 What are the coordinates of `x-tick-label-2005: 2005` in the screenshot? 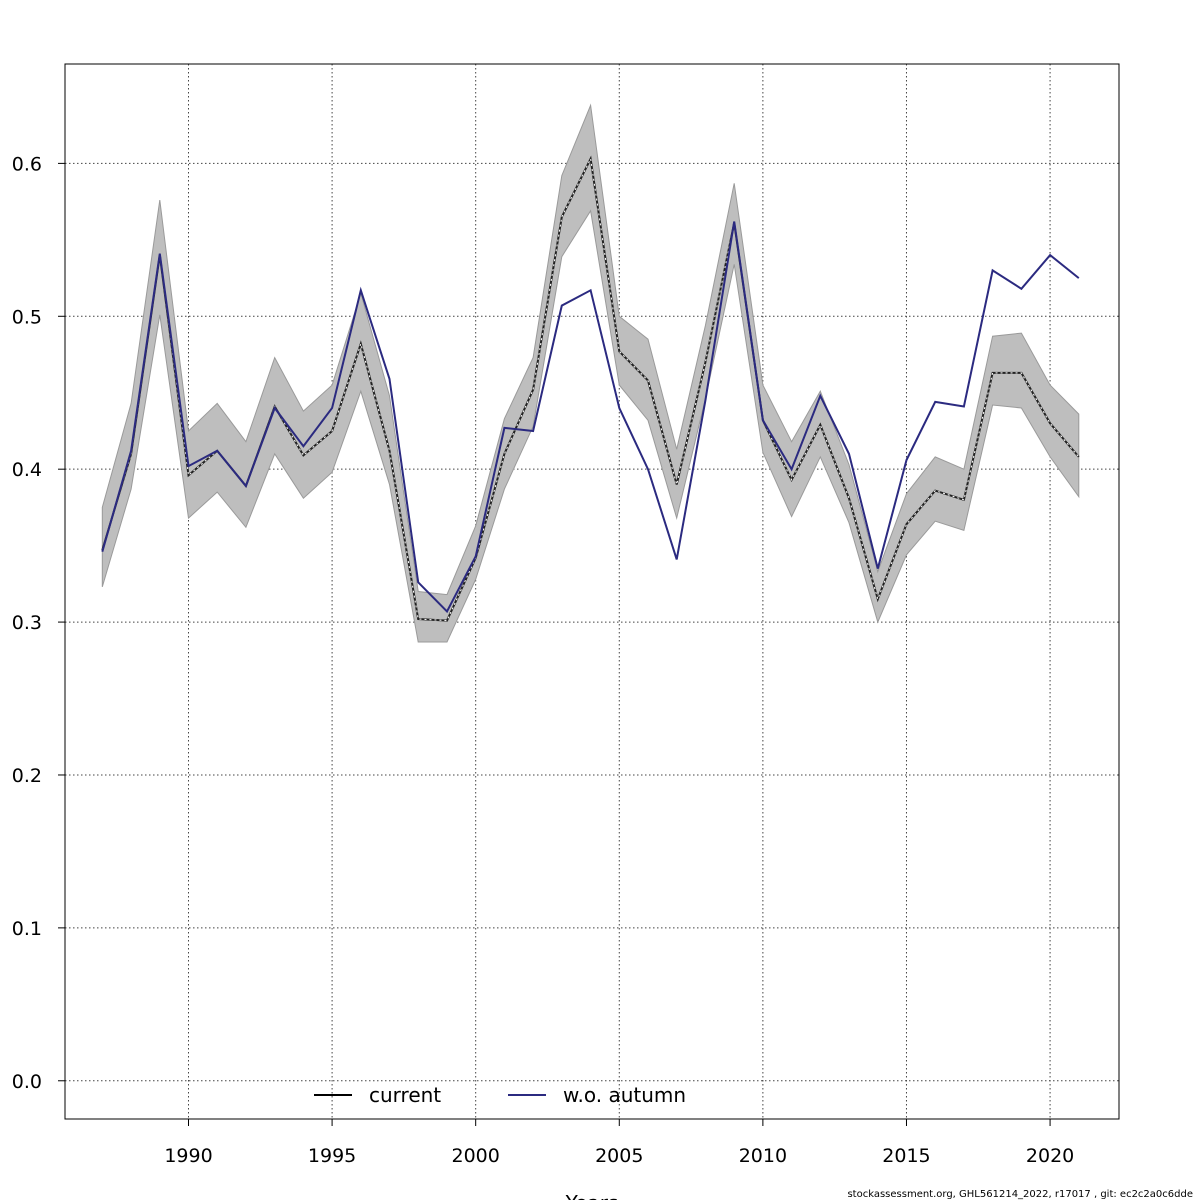 It's located at (619, 1156).